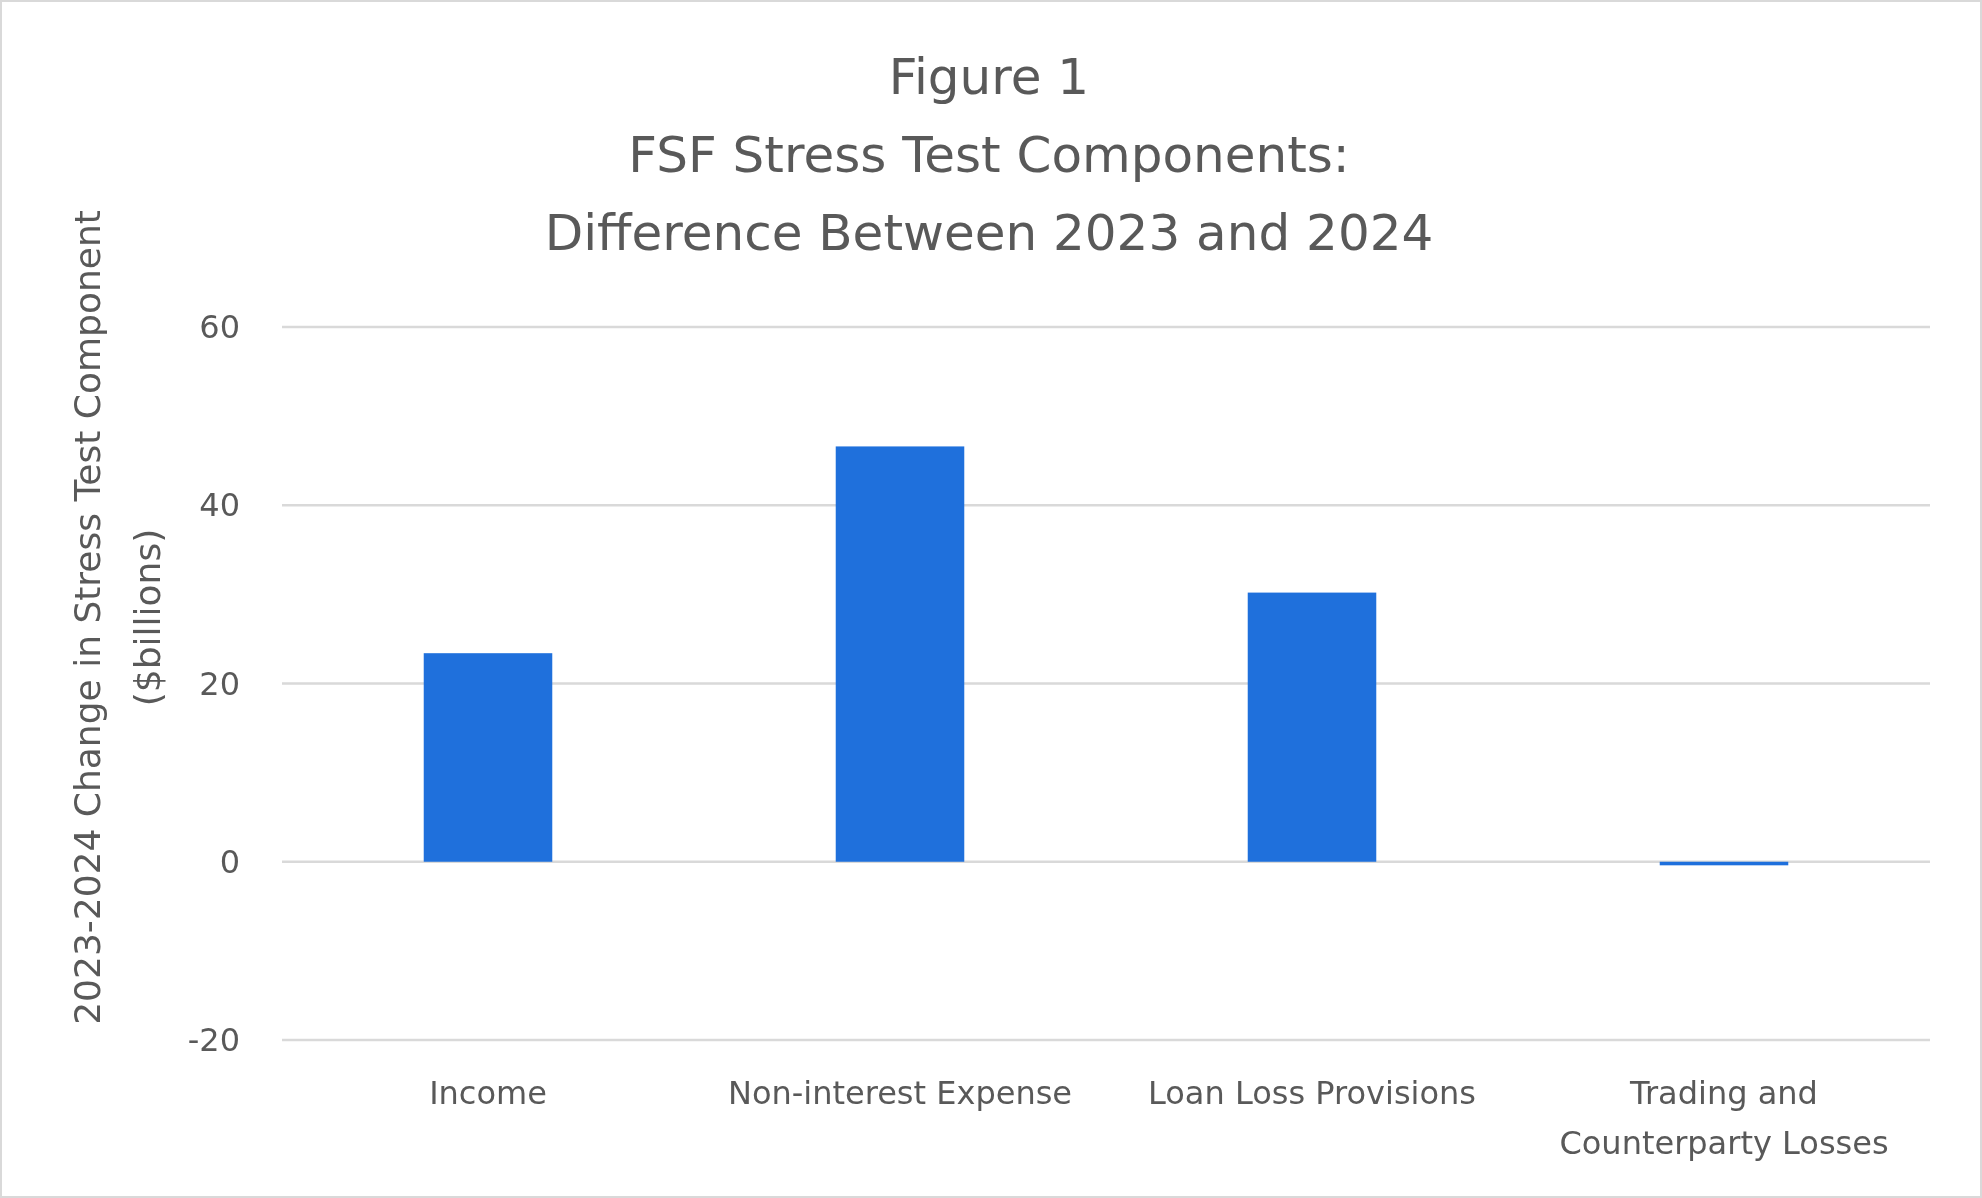 The width and height of the screenshot is (1982, 1198). I want to click on x-tick-label: Loan Loss Provisions, so click(1312, 1093).